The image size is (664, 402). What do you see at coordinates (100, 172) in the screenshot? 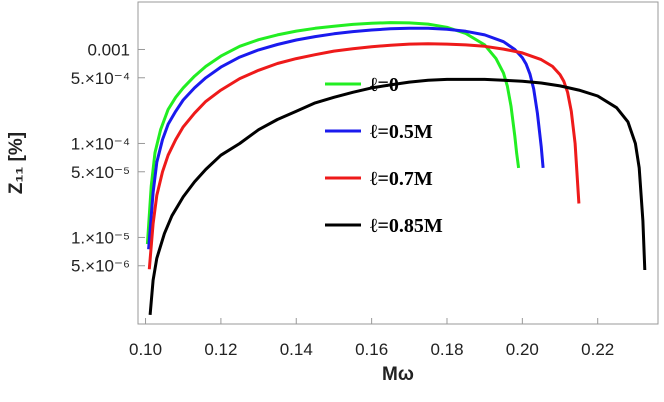
I see `y-tick-label: 5.×10⁻⁵` at bounding box center [100, 172].